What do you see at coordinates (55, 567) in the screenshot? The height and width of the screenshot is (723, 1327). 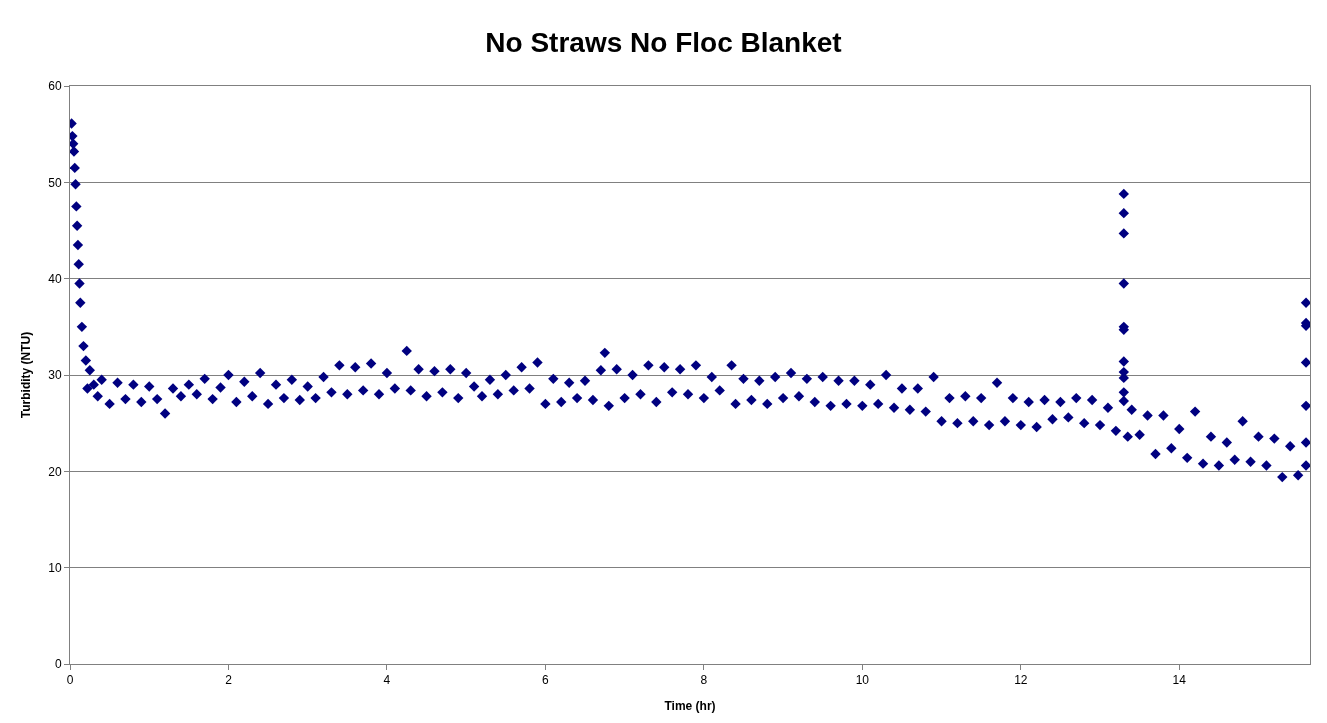 I see `y-tick-label: 10` at bounding box center [55, 567].